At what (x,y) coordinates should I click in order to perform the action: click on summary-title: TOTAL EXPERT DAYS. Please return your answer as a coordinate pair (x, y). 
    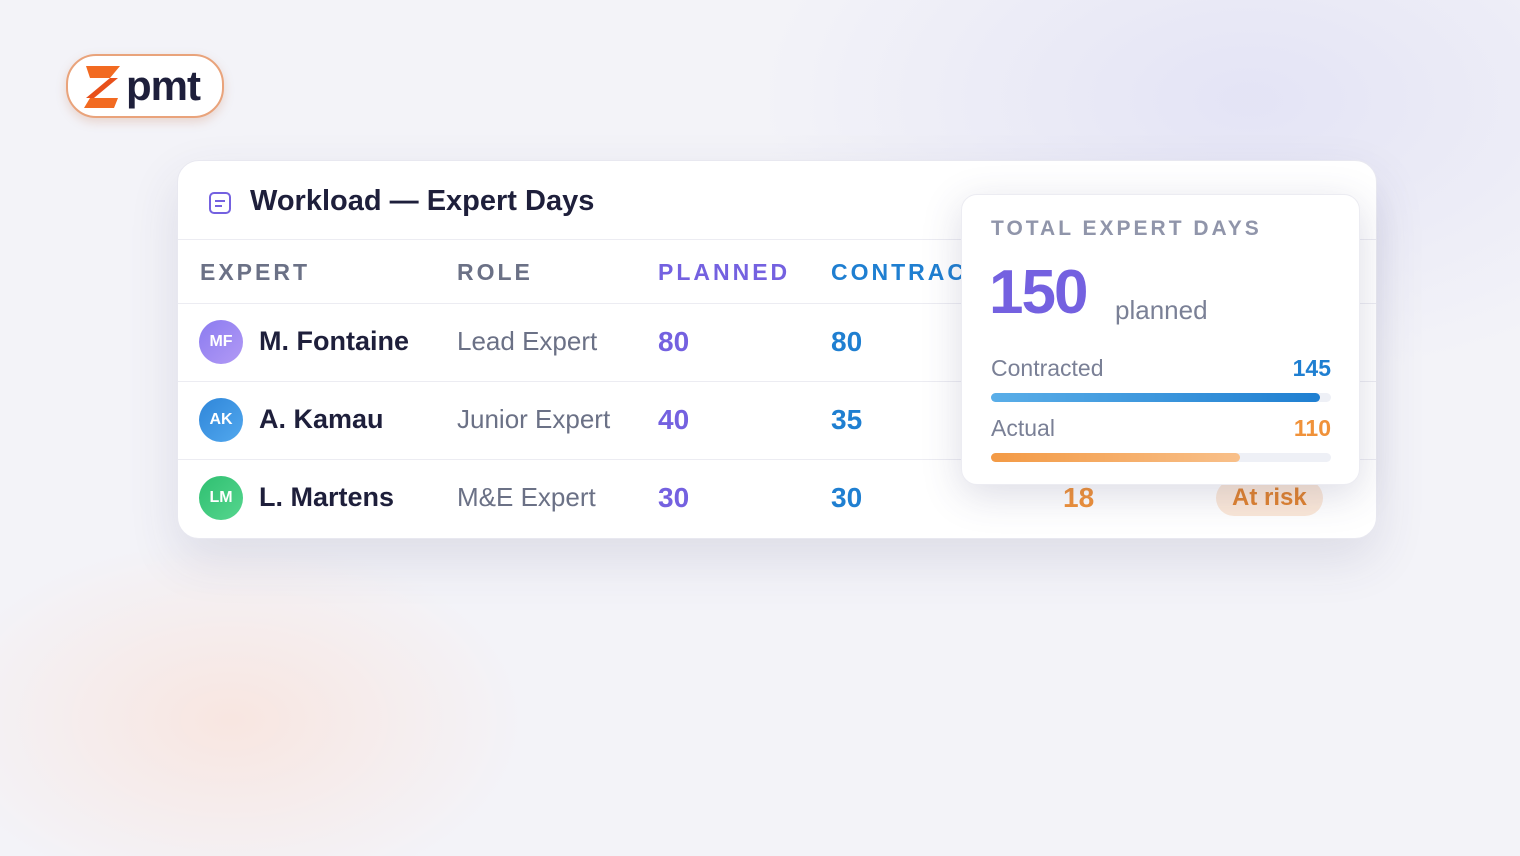
    Looking at the image, I should click on (1126, 228).